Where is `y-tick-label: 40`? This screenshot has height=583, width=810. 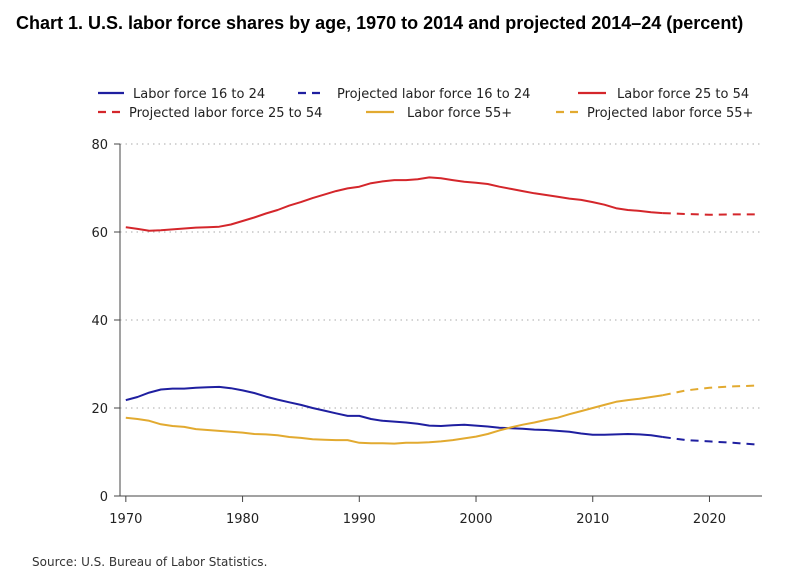 y-tick-label: 40 is located at coordinates (99, 321).